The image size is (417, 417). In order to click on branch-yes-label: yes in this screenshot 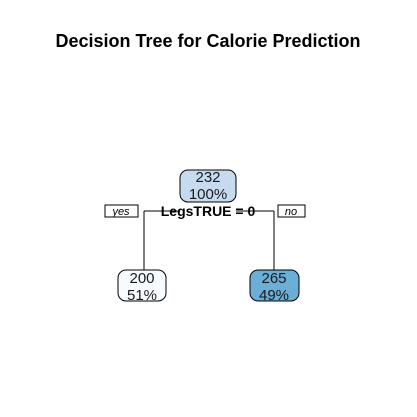, I will do `click(120, 212)`.